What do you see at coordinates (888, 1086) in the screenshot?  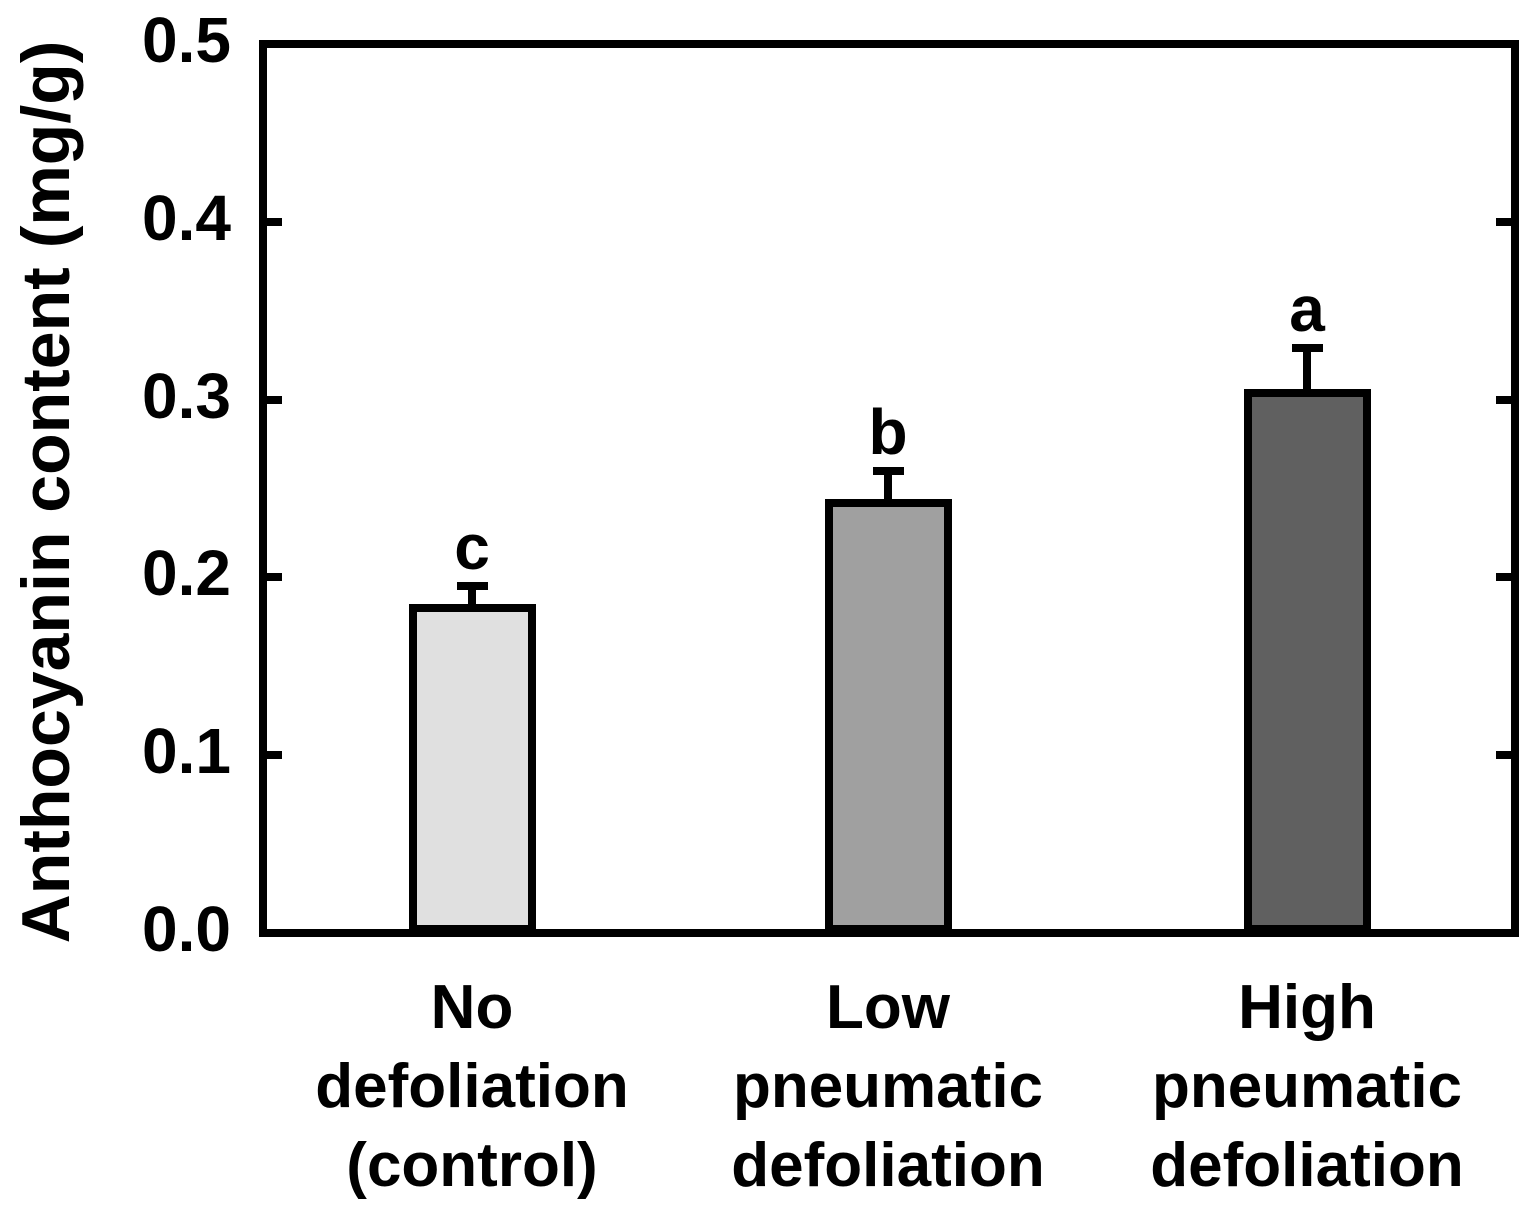 I see `x-axis-category-label: Low pneumatic defoliation` at bounding box center [888, 1086].